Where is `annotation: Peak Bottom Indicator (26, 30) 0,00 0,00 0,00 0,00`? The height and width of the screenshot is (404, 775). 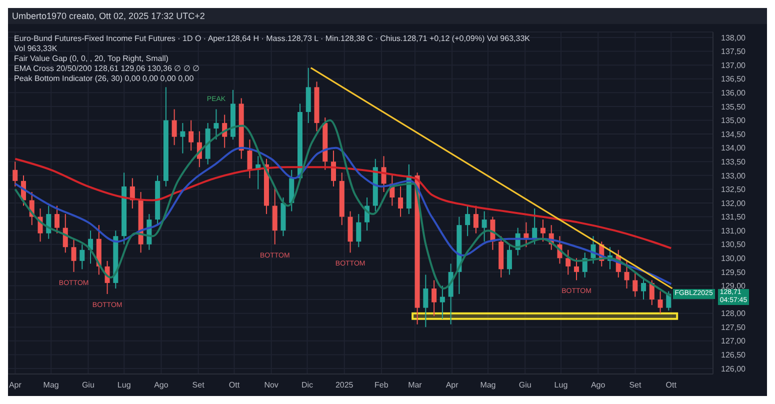 annotation: Peak Bottom Indicator (26, 30) 0,00 0,00 0,00 0,00 is located at coordinates (104, 79).